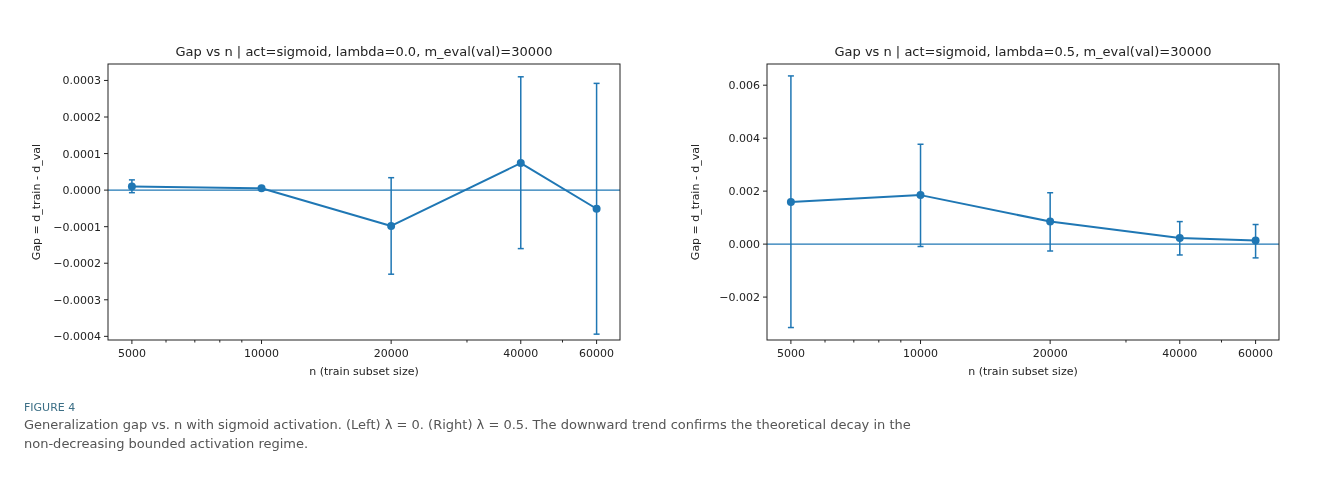  Describe the element at coordinates (81, 81) in the screenshot. I see `y-tick-label: 0.0003` at that location.